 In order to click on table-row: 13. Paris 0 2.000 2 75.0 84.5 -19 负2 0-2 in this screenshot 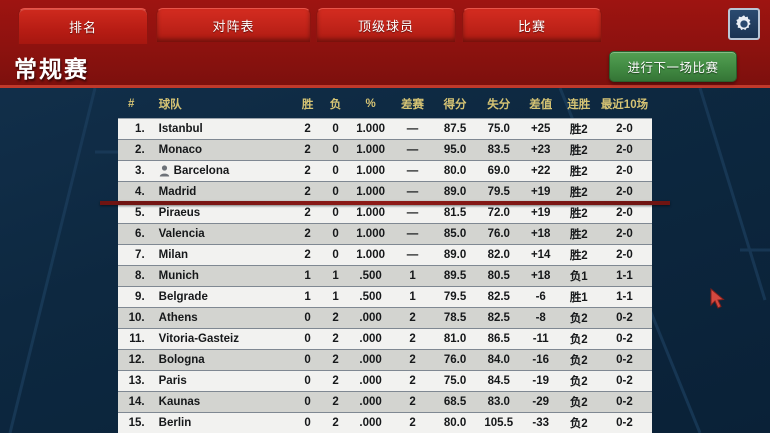, I will do `click(385, 381)`.